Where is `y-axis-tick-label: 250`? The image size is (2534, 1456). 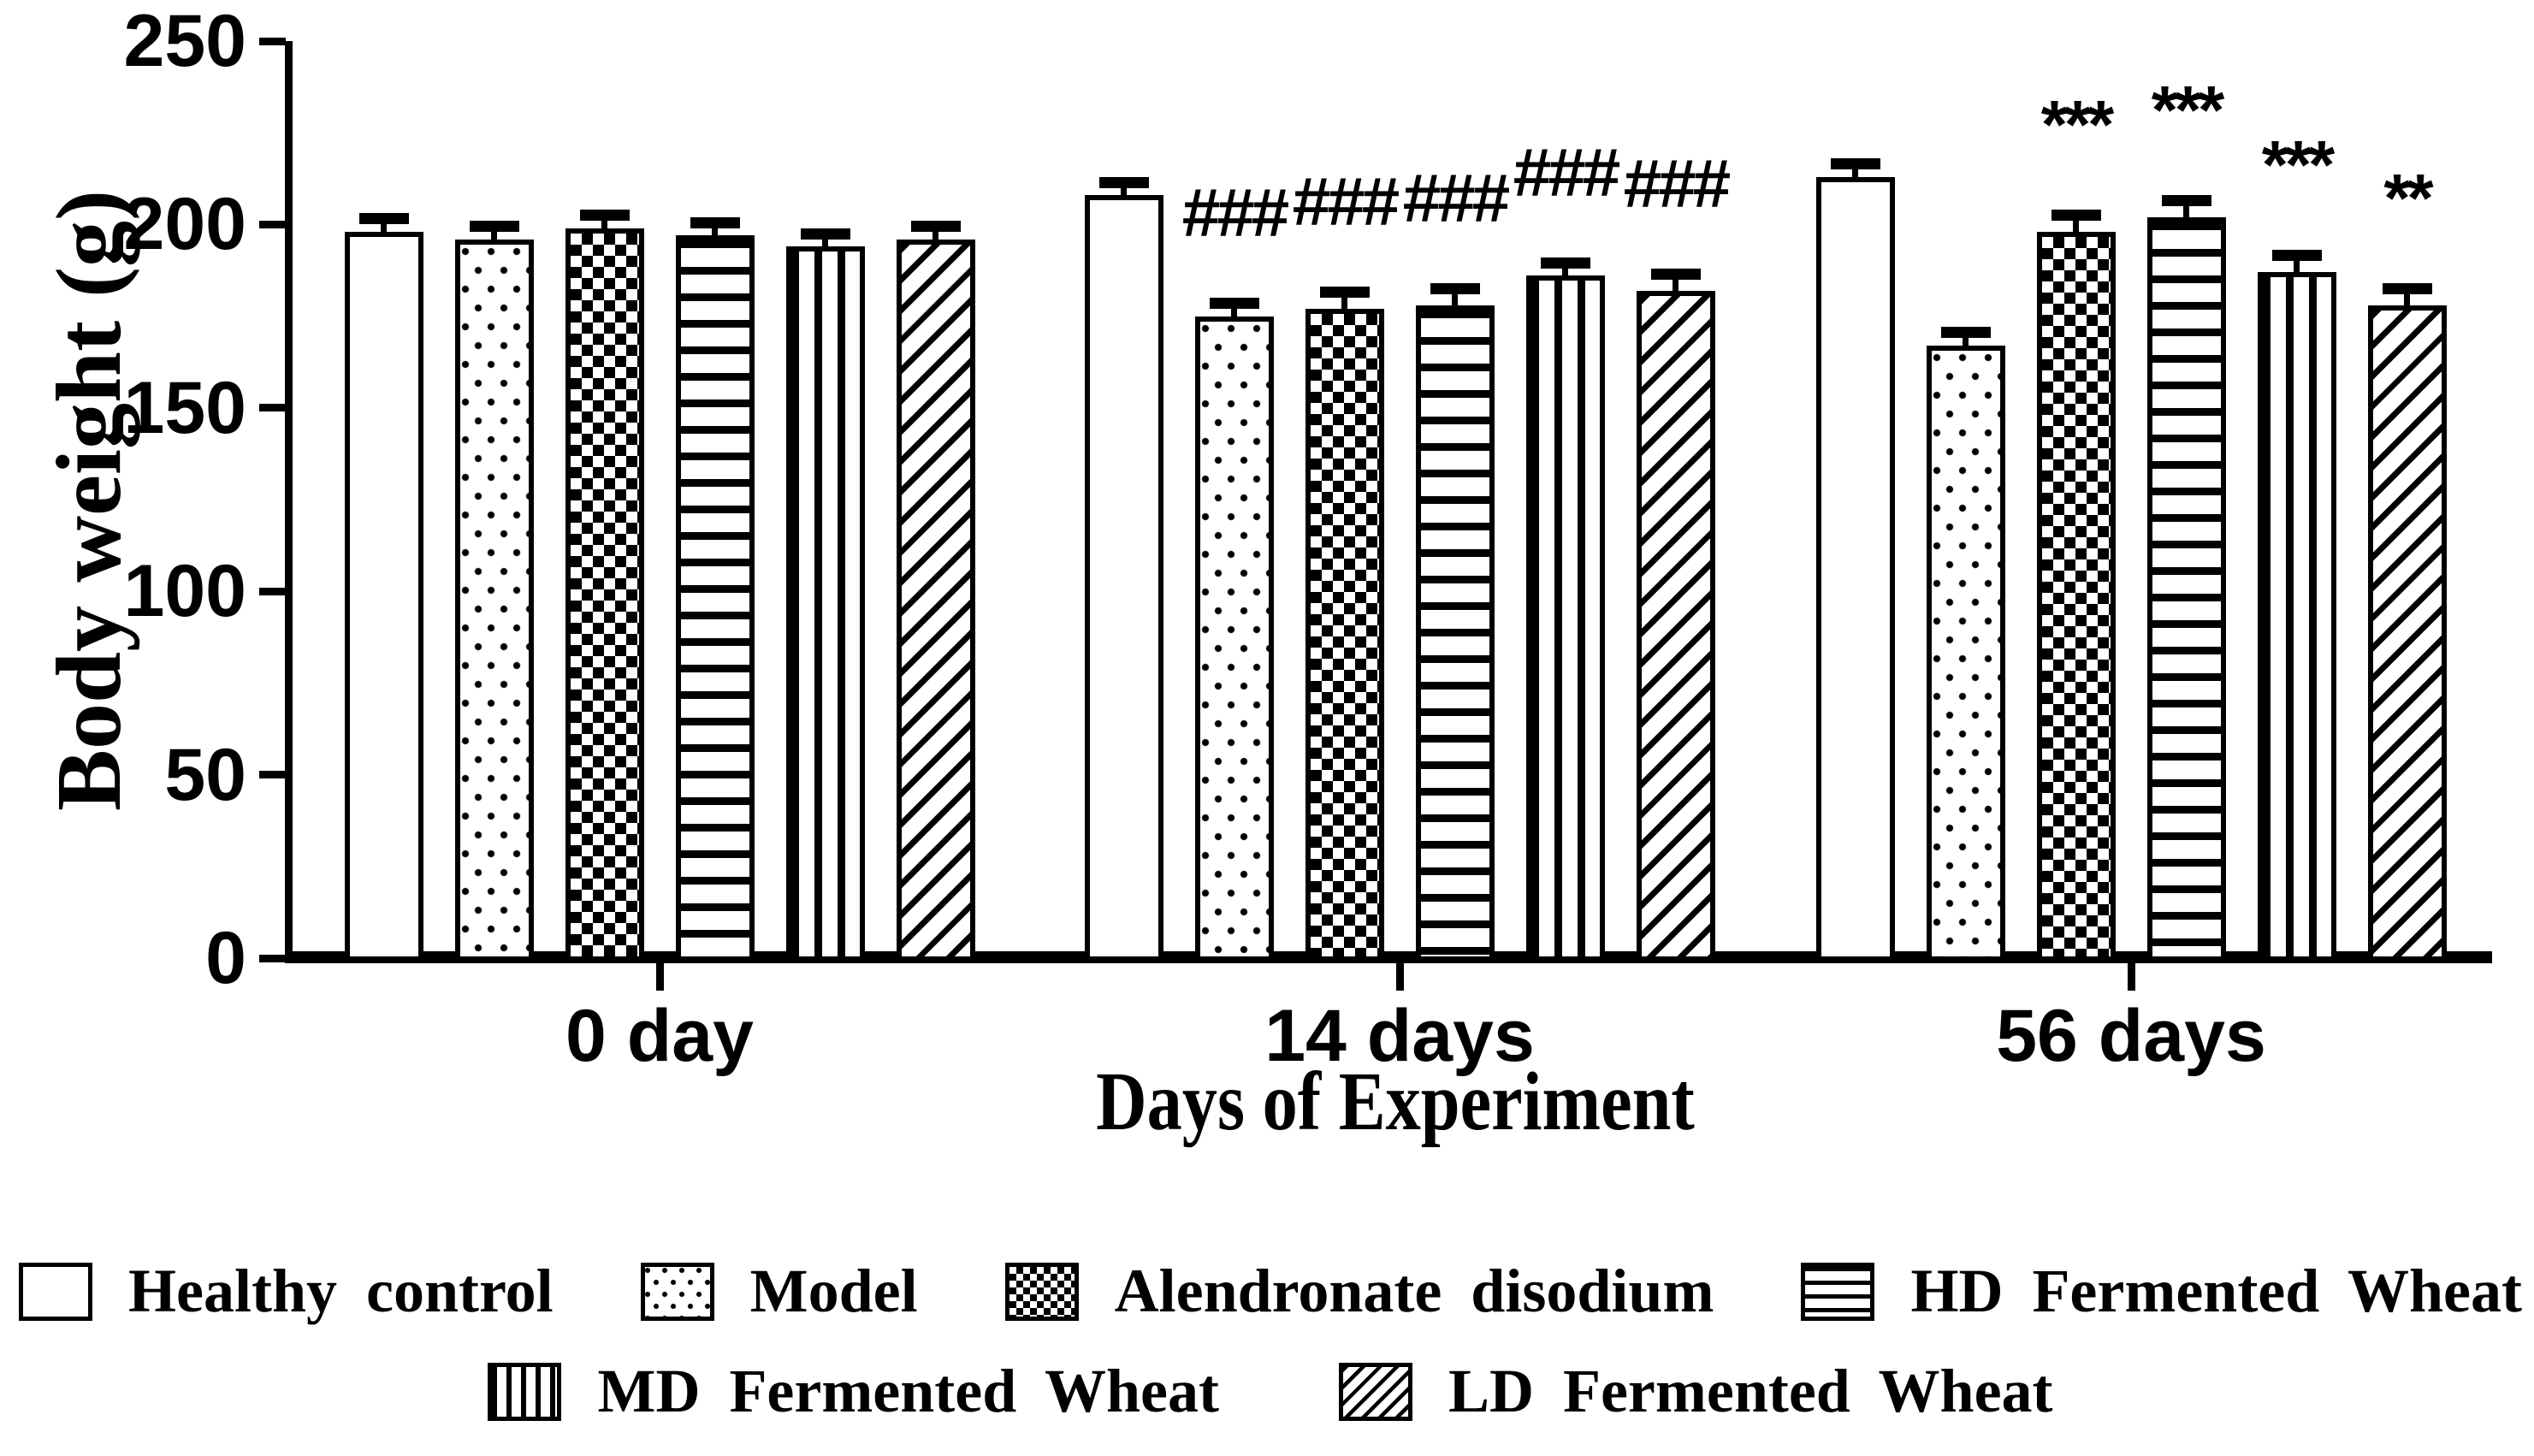 y-axis-tick-label: 250 is located at coordinates (185, 41).